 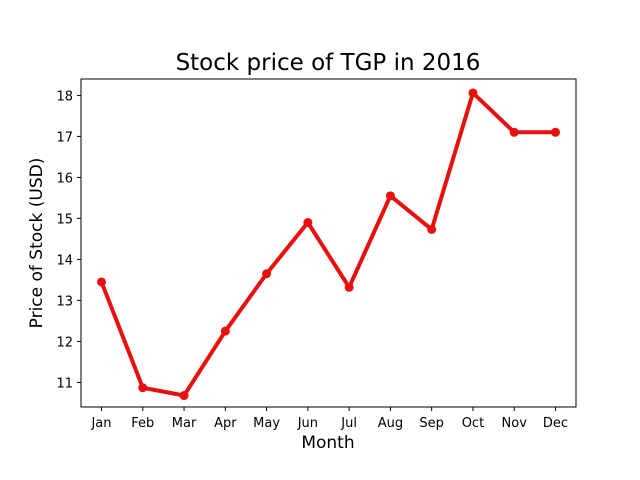 I want to click on x-tick-label: Sep, so click(x=431, y=423).